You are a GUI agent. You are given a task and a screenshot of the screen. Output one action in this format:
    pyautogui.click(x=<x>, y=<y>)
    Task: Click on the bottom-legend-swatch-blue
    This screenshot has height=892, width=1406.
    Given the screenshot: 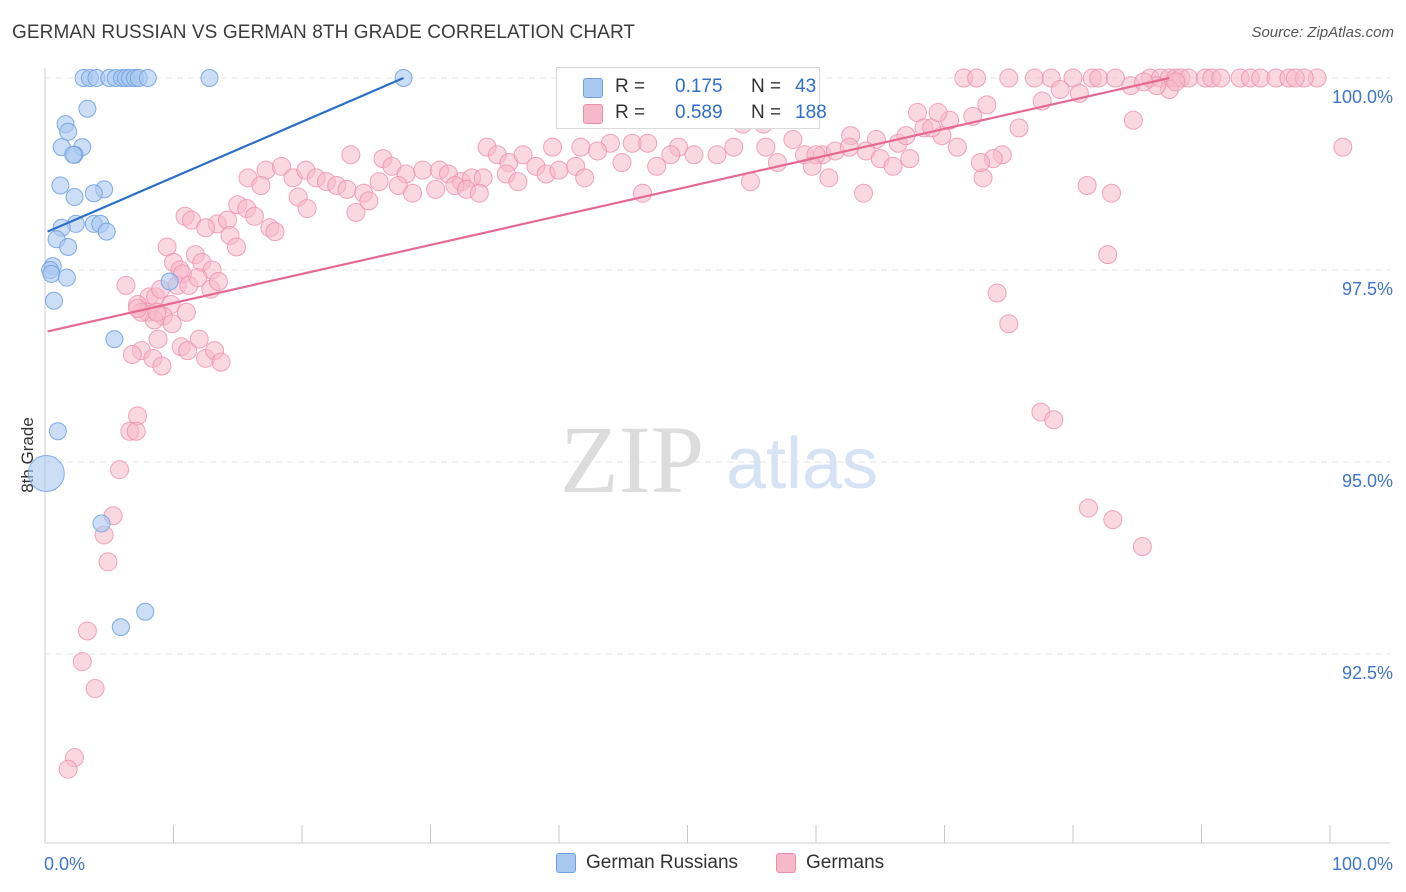 What is the action you would take?
    pyautogui.click(x=566, y=863)
    